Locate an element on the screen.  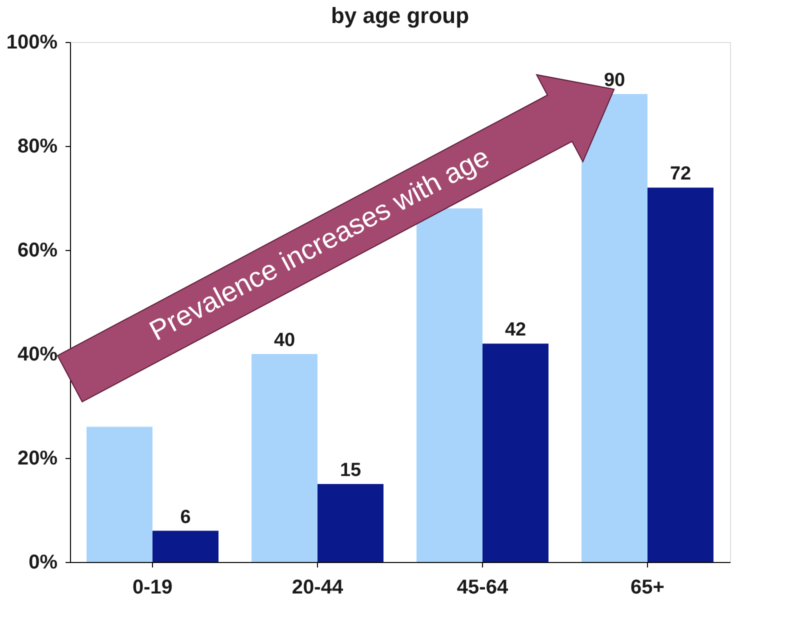
data-label: 15 is located at coordinates (351, 470).